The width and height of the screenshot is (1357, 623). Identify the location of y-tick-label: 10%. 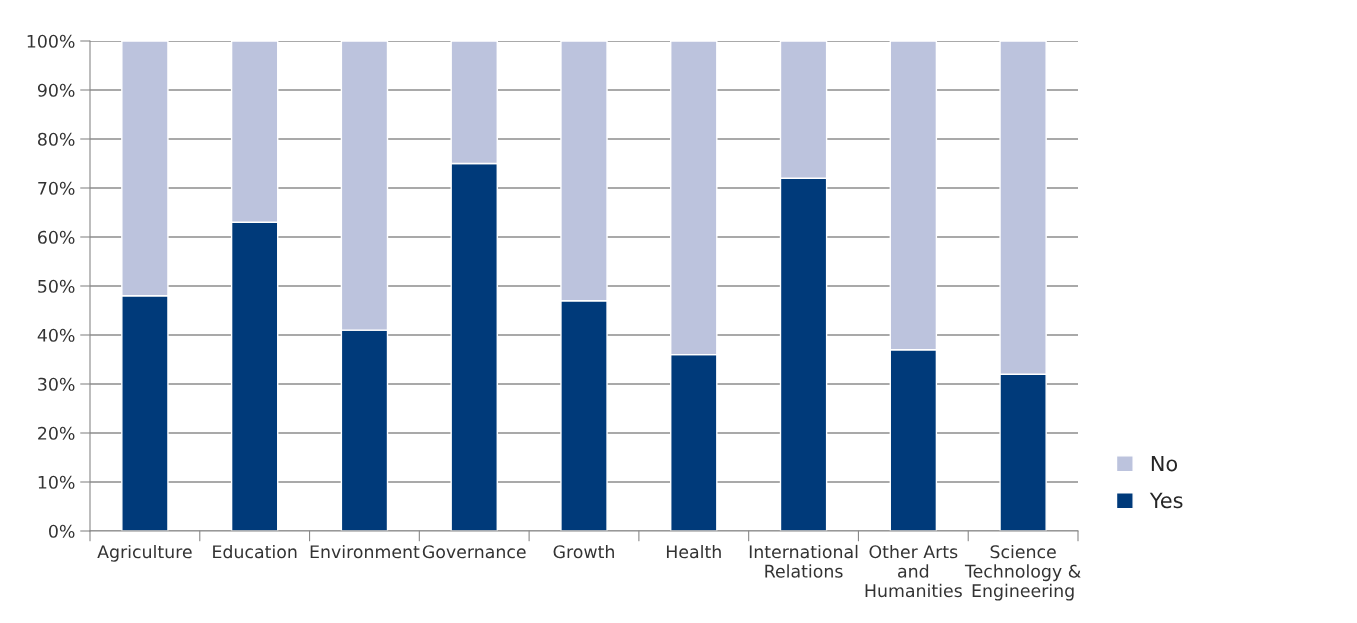
(56, 482).